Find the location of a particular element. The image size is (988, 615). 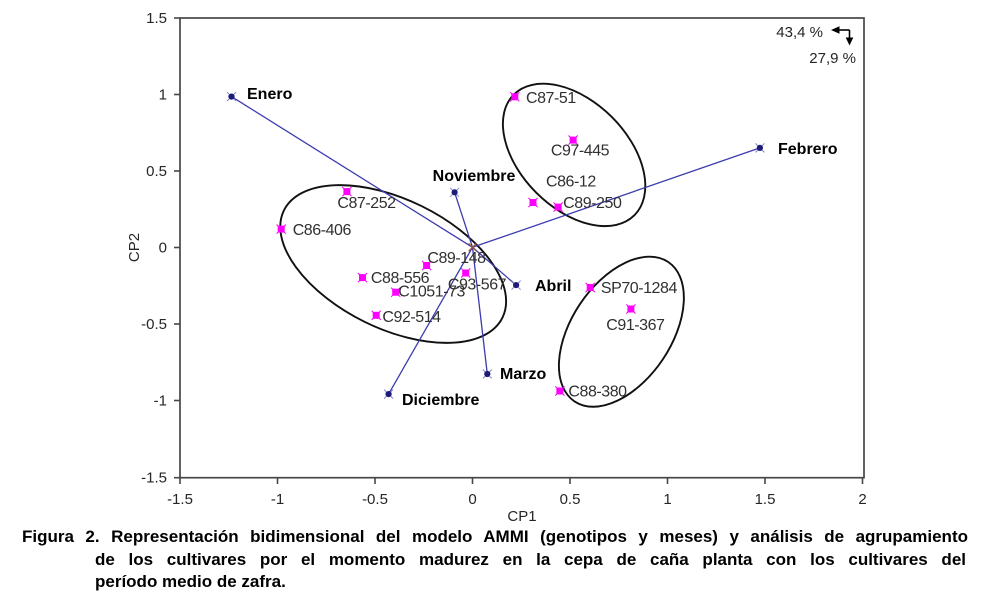

svg-text: Noviembre is located at coordinates (474, 176).